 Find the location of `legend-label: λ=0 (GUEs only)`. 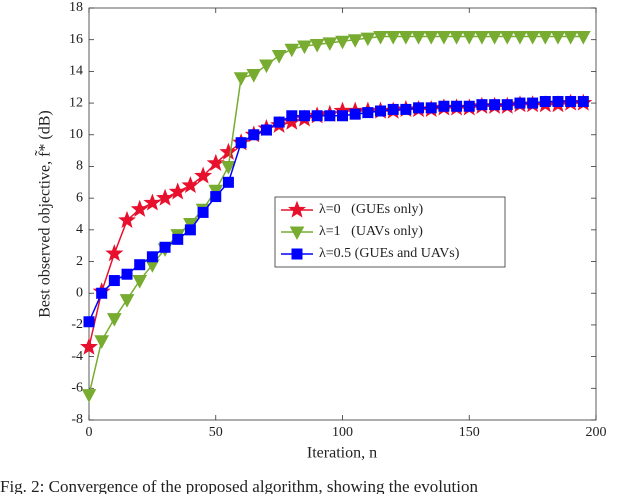

legend-label: λ=0 (GUEs only) is located at coordinates (371, 209).